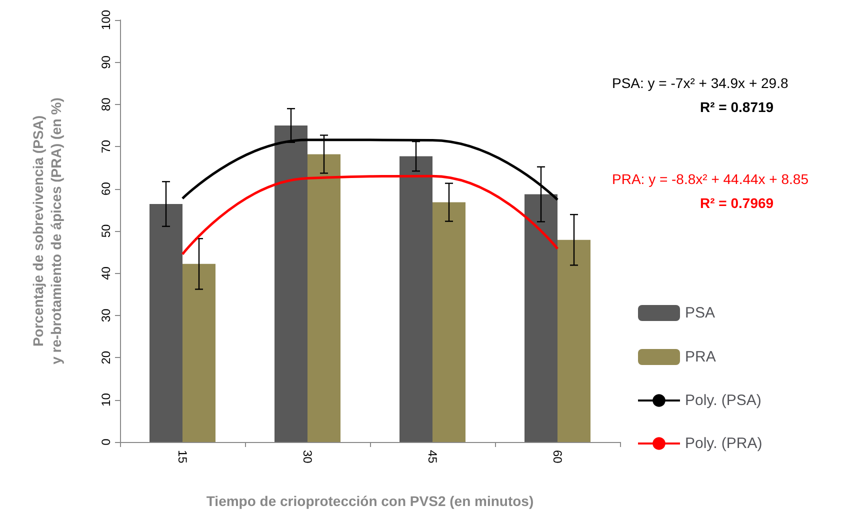 The height and width of the screenshot is (513, 848). I want to click on y-tick-label: 60, so click(106, 189).